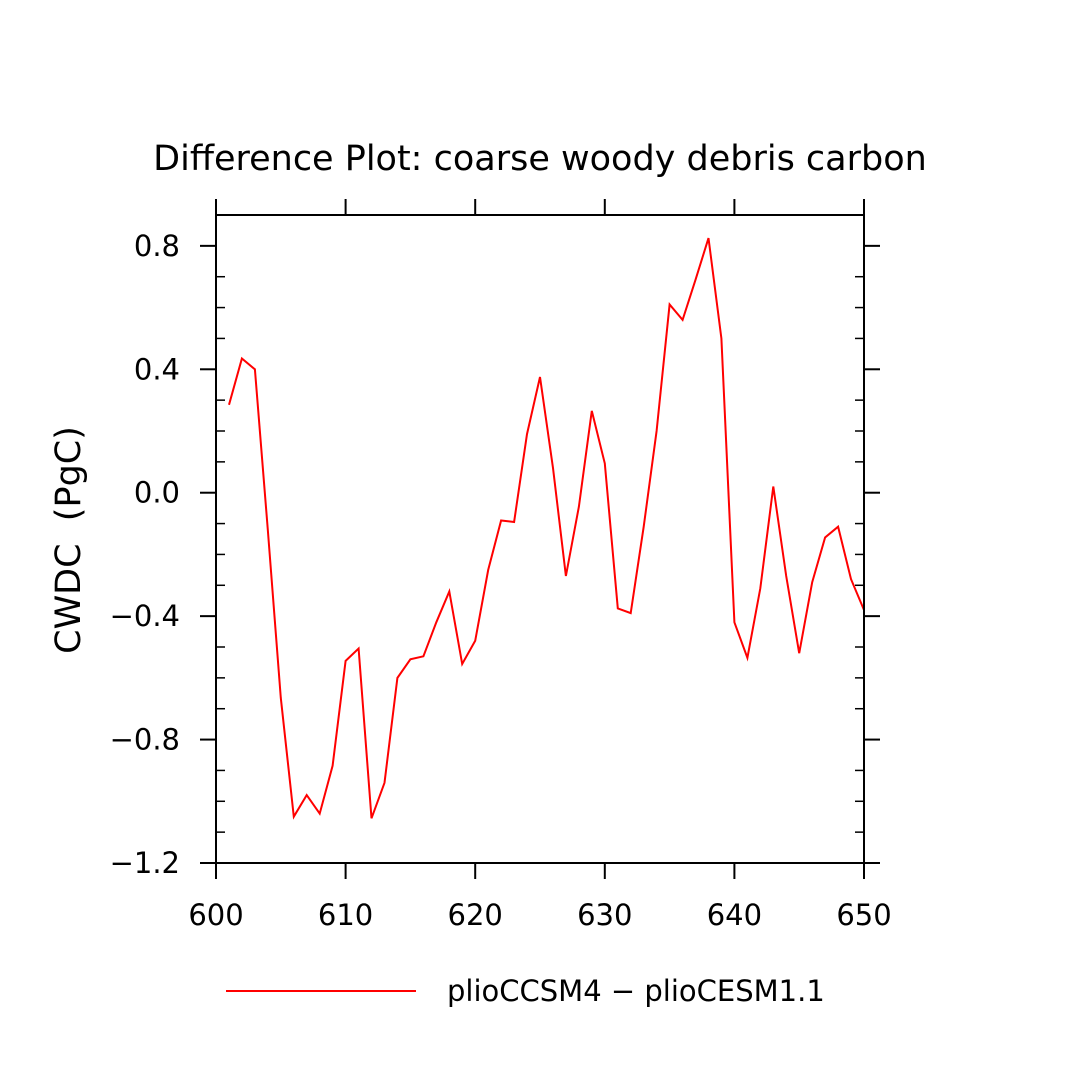 The height and width of the screenshot is (1085, 1080). I want to click on y-tick-label: 0.0, so click(157, 493).